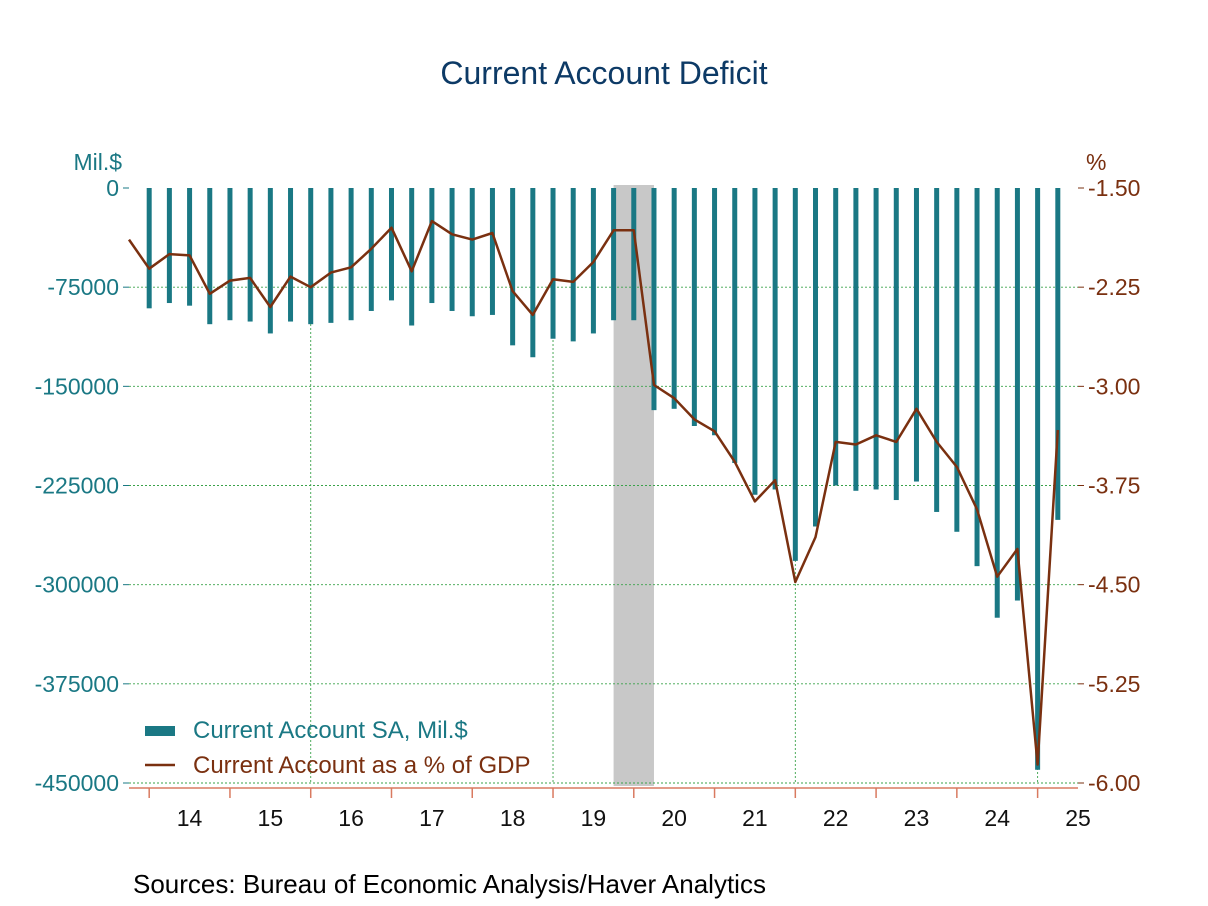  Describe the element at coordinates (836, 818) in the screenshot. I see `x-tick-label: 22` at that location.